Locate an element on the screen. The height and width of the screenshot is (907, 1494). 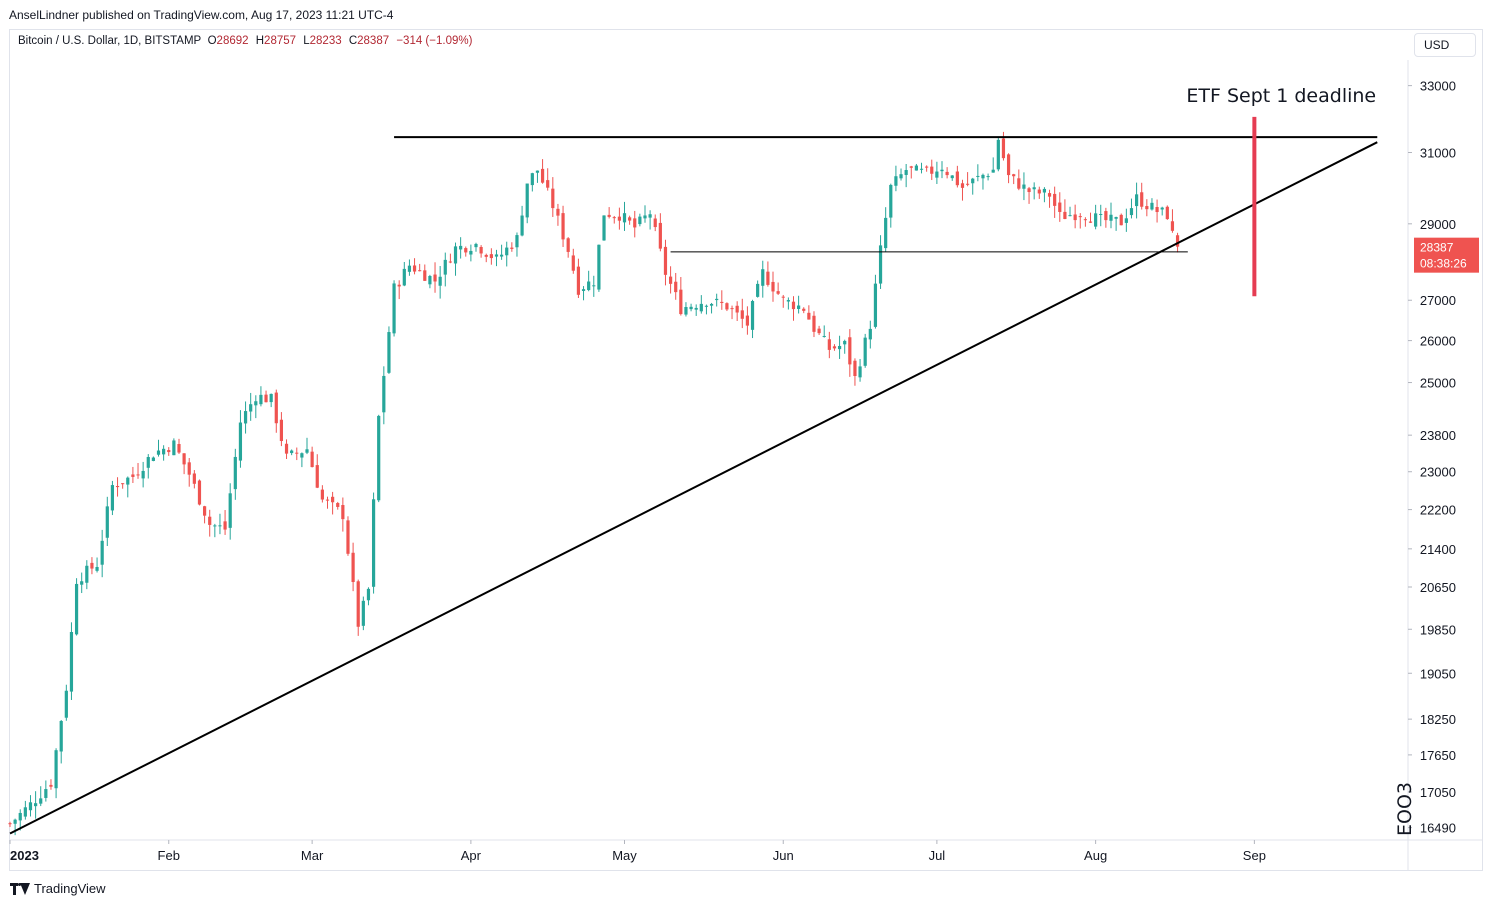
x-tick-label: Apr is located at coordinates (471, 855).